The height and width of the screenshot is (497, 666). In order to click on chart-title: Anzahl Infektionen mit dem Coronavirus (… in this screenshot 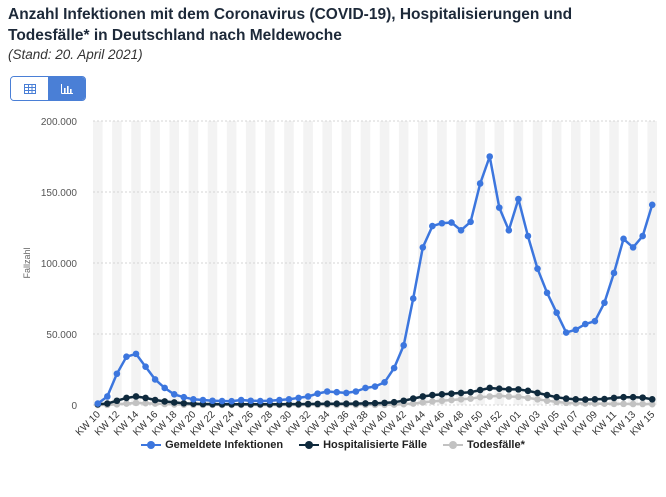, I will do `click(290, 25)`.